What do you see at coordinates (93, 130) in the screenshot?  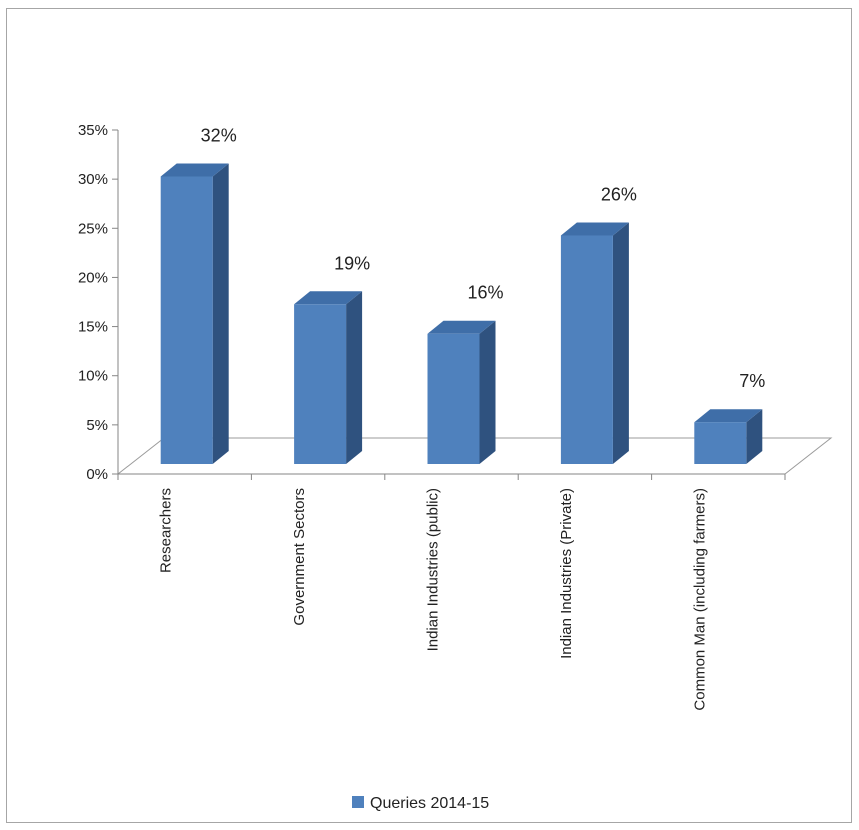 I see `y-tick-label: 35%` at bounding box center [93, 130].